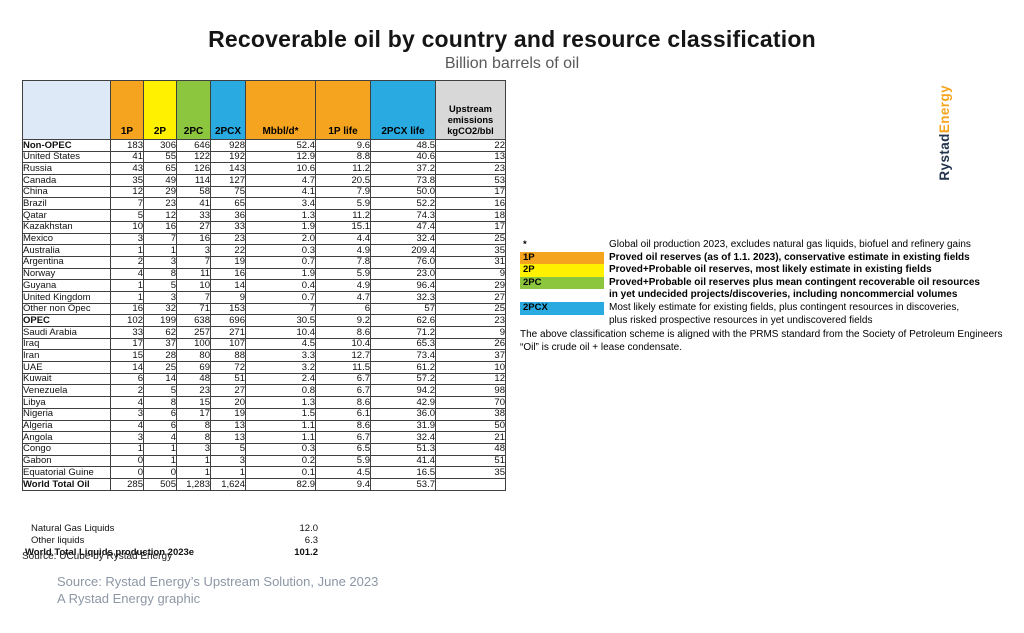 The width and height of the screenshot is (1024, 633). Describe the element at coordinates (280, 379) in the screenshot. I see `cell-value: 2.4` at that location.